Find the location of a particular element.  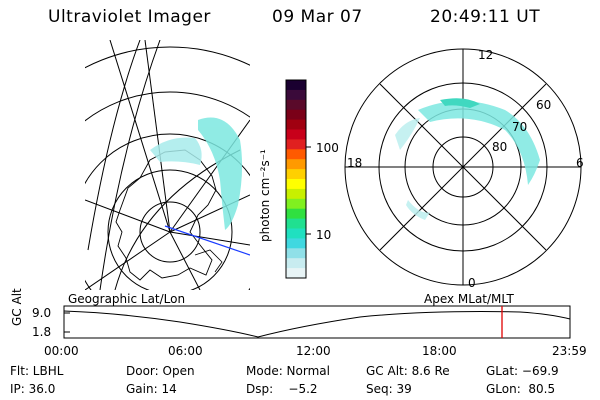

xtick-0000: 00:00 is located at coordinates (61, 351).